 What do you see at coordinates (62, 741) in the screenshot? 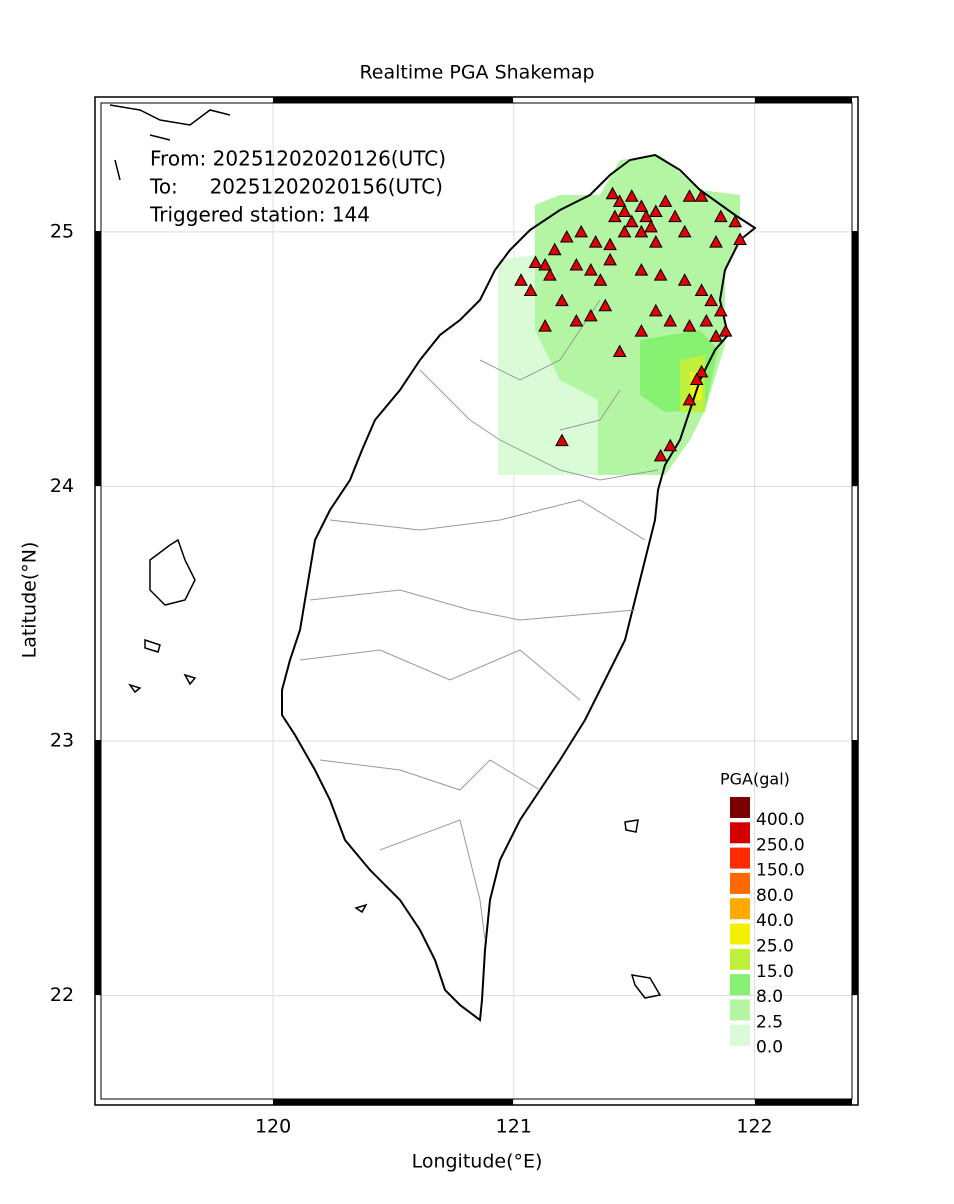
I see `y-tick-label: 23` at bounding box center [62, 741].